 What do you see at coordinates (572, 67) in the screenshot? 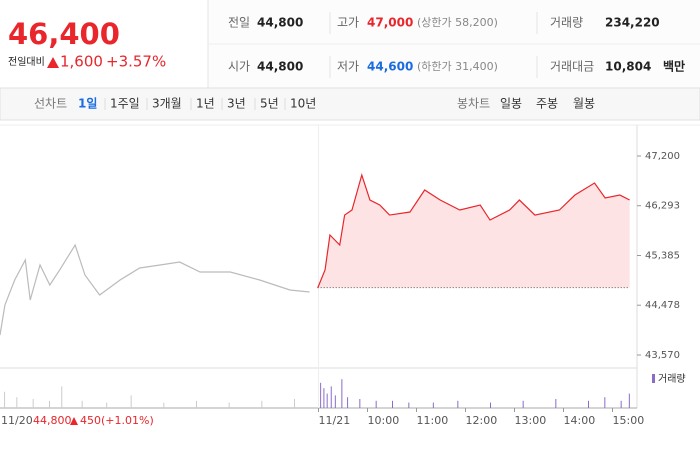
I see `stat-label: 거래대금` at bounding box center [572, 67].